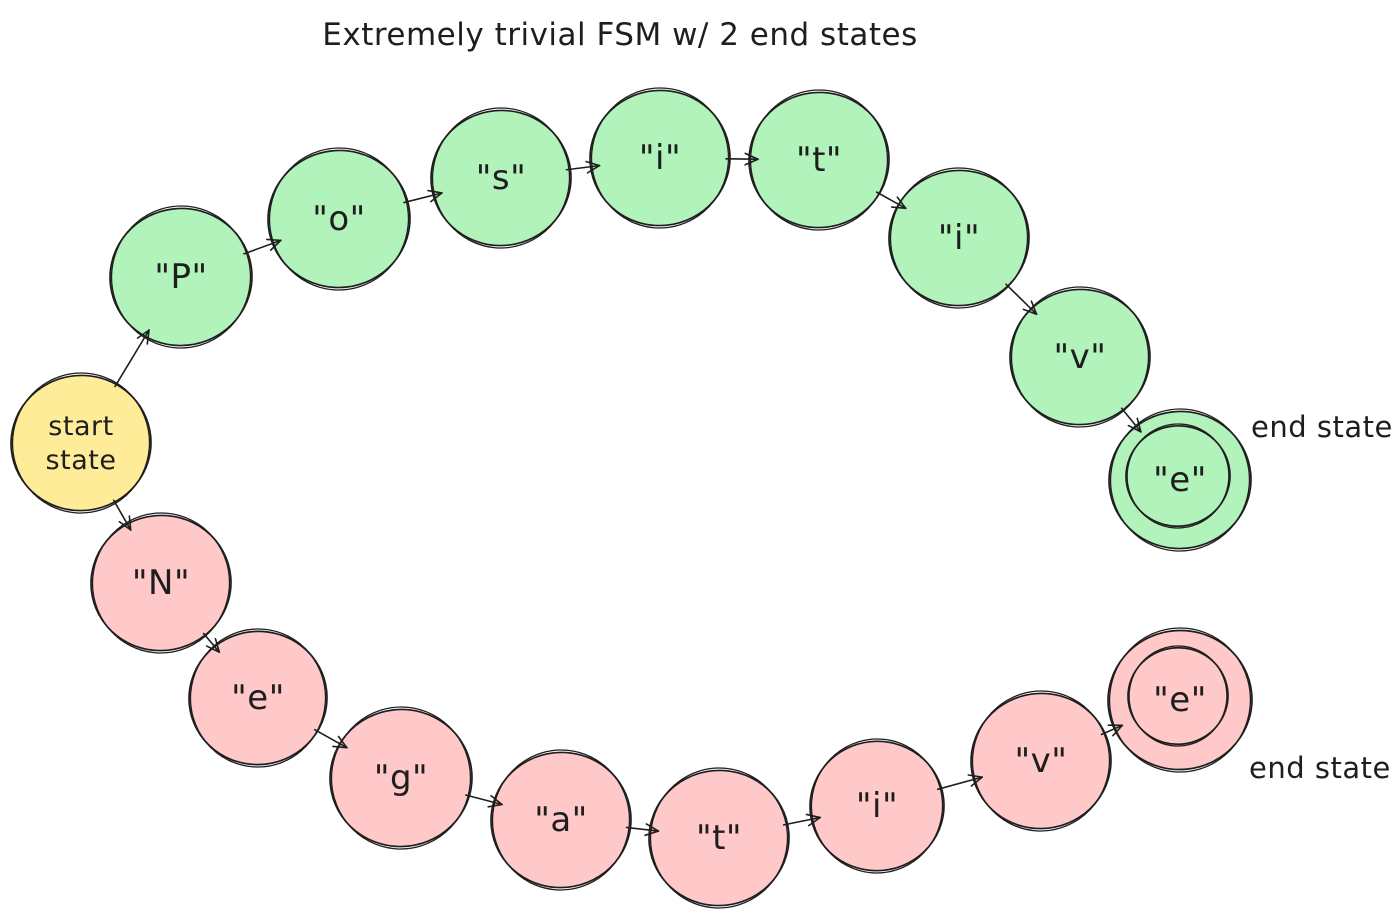 The width and height of the screenshot is (1395, 920). I want to click on state-label: "o", so click(339, 219).